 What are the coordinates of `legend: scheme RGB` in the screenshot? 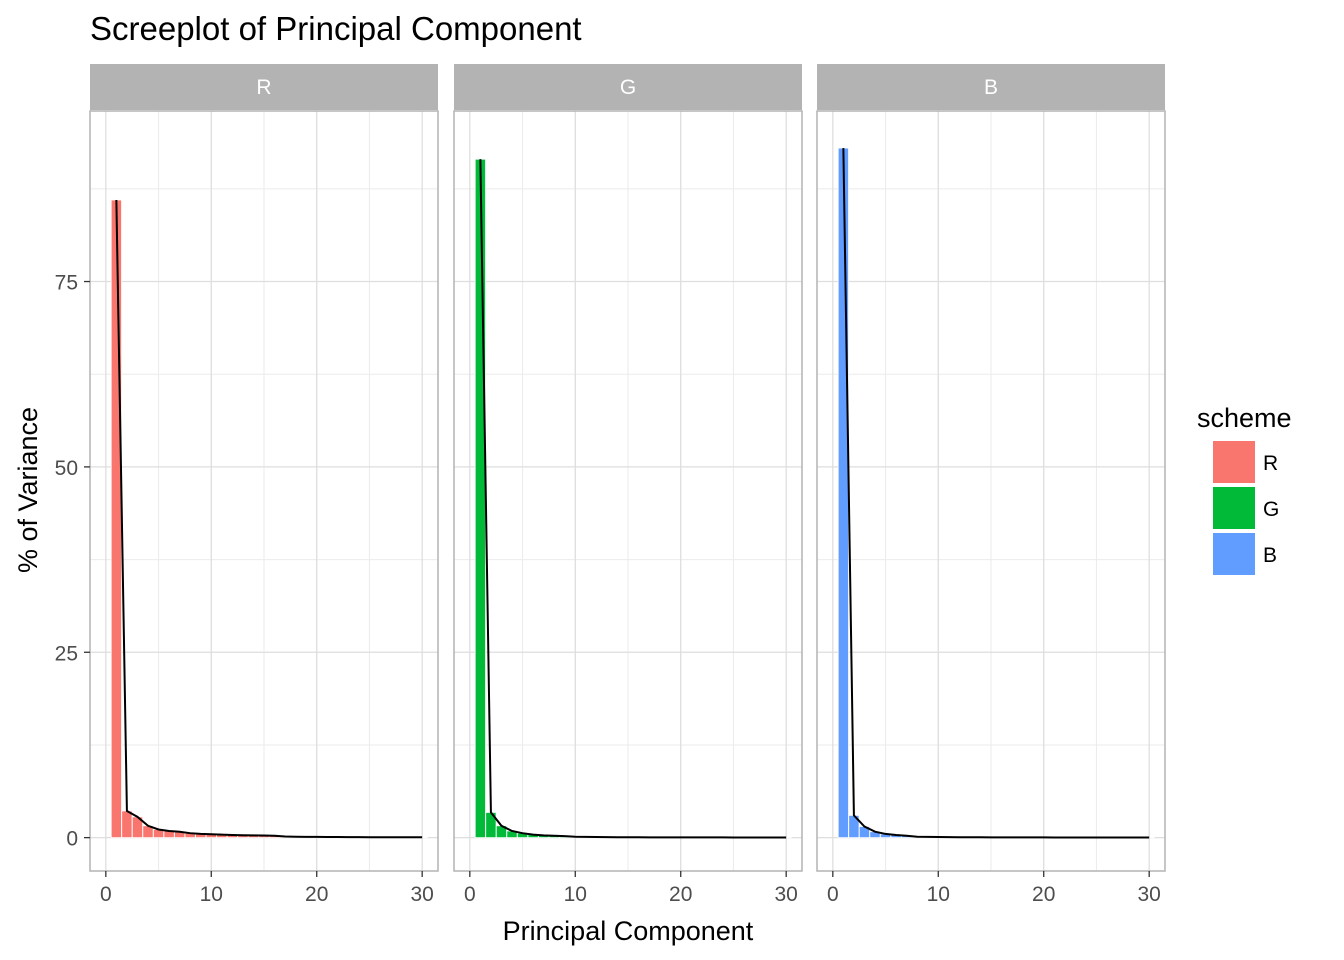 It's located at (1244, 489).